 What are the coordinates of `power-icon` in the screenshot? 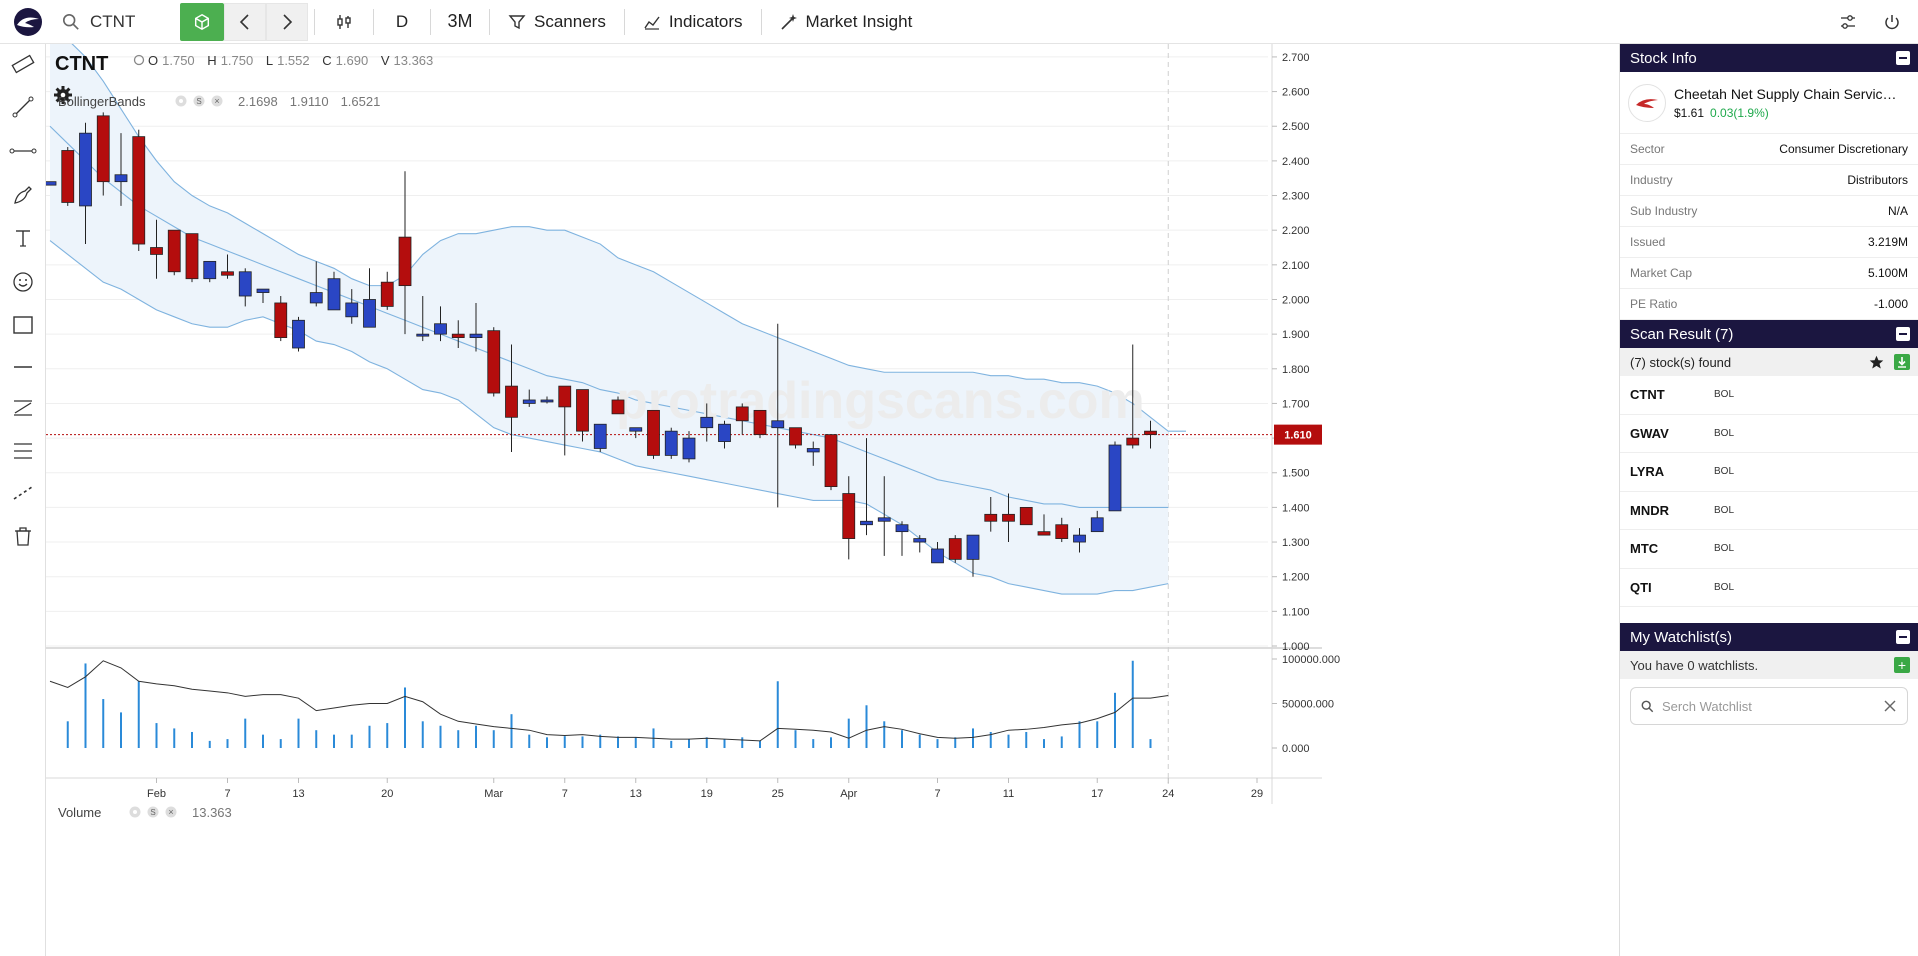 It's located at (1892, 22).